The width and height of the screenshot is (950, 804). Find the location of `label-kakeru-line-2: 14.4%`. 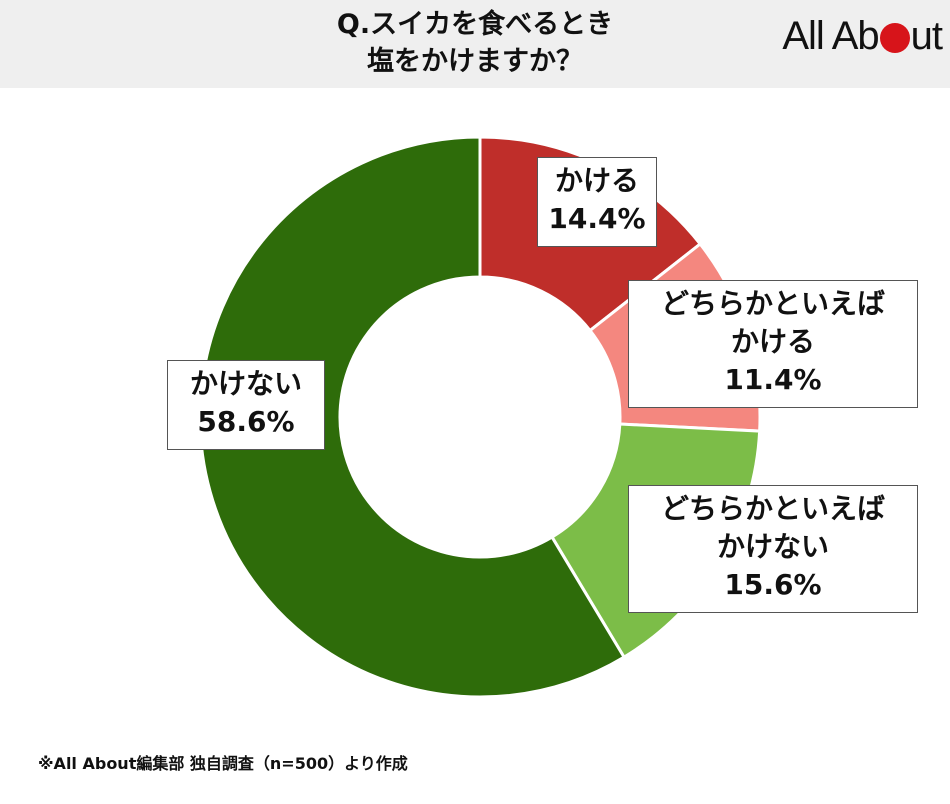

label-kakeru-line-2: 14.4% is located at coordinates (597, 218).